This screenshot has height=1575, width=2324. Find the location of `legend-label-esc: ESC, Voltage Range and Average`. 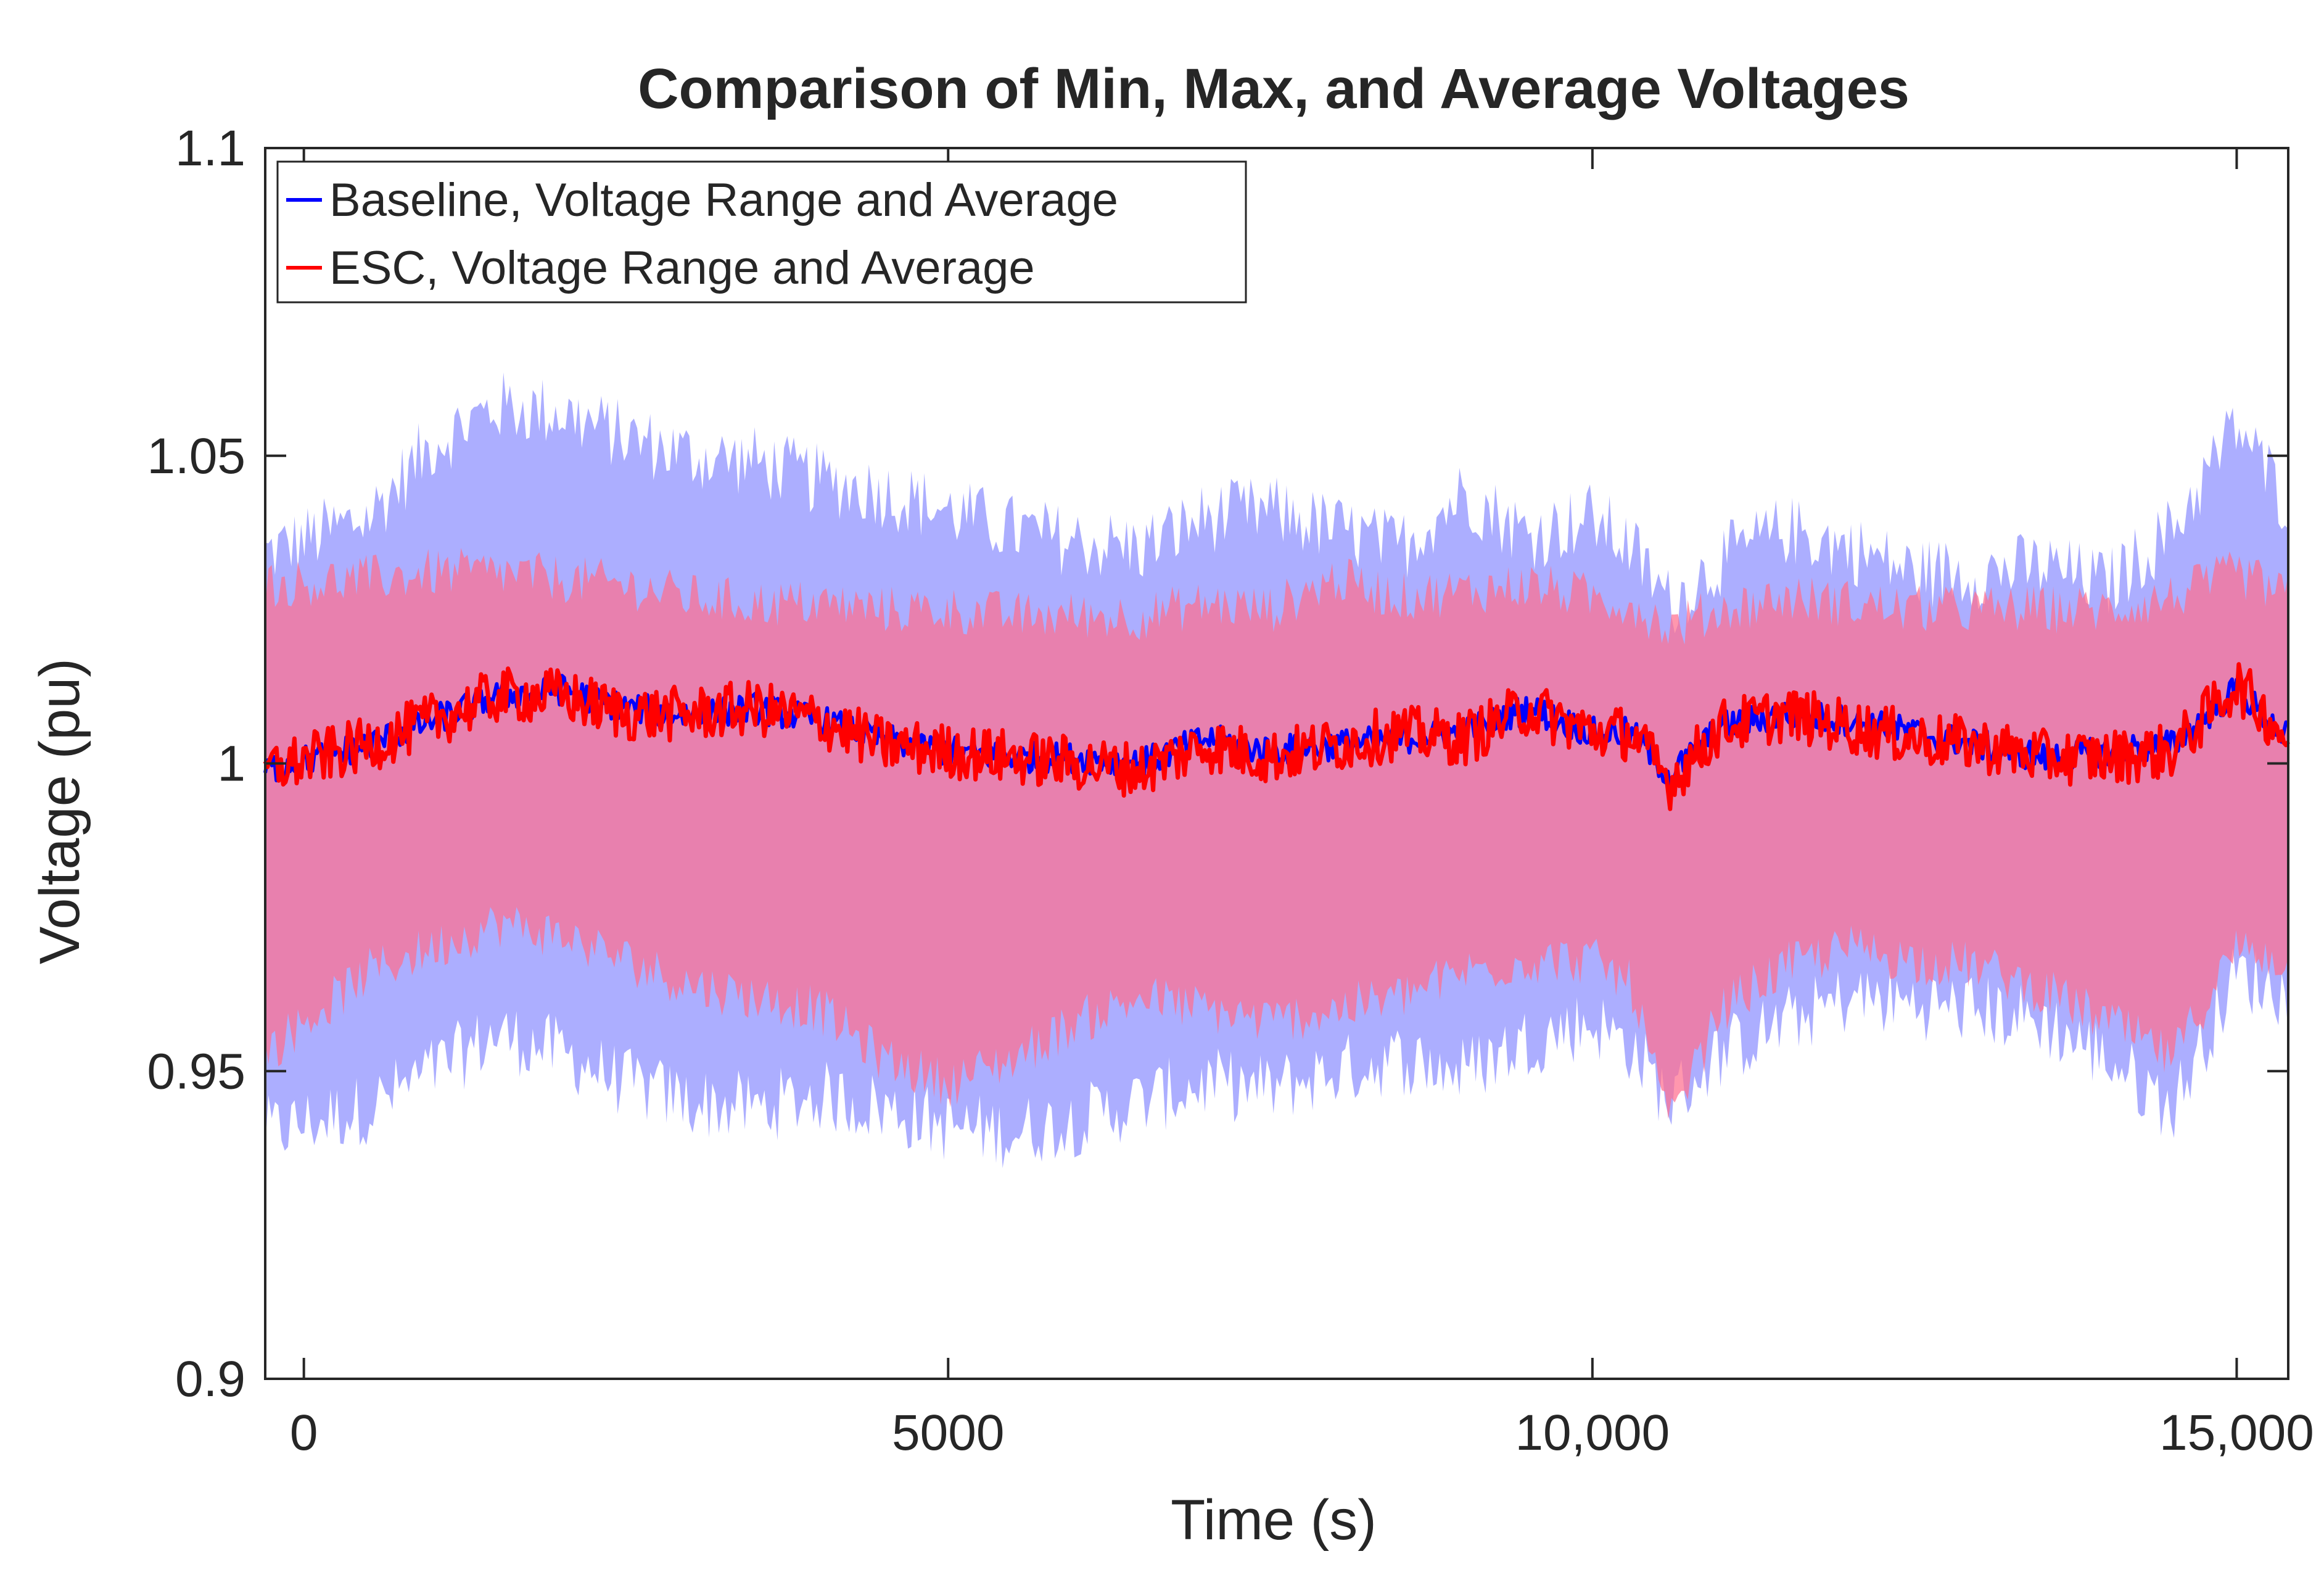

legend-label-esc: ESC, Voltage Range and Average is located at coordinates (682, 268).